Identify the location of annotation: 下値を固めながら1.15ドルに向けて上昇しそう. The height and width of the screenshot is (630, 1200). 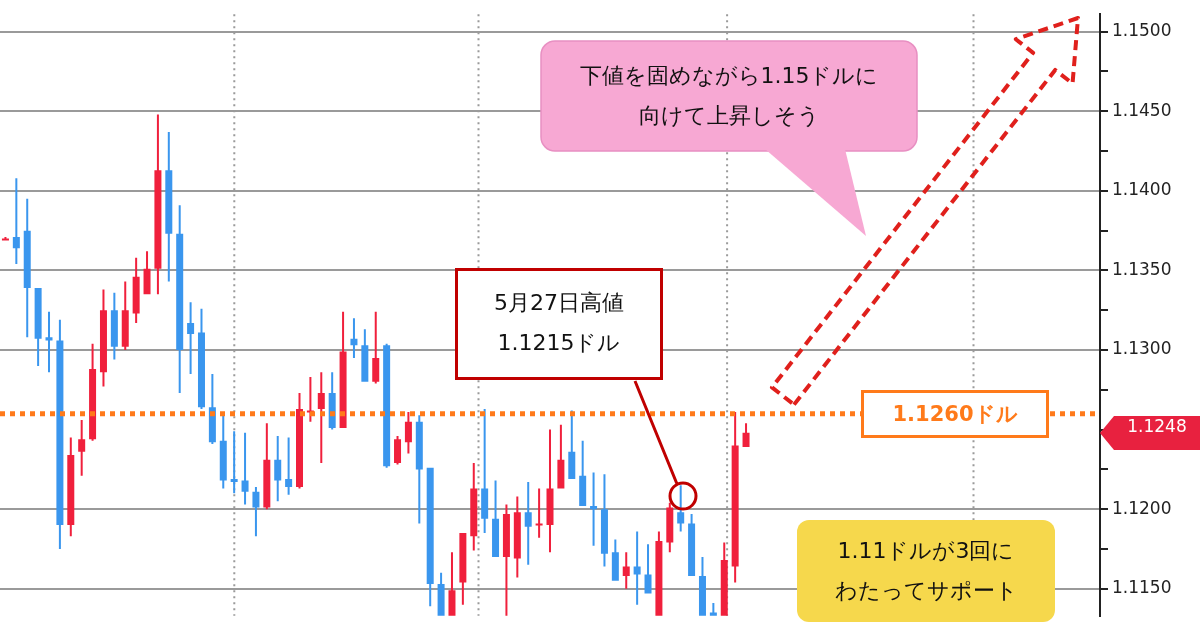
(729, 96).